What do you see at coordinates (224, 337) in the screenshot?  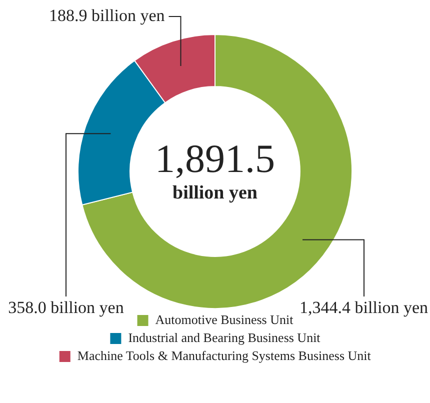 I see `legend-label: Industrial and Bearing Business Unit` at bounding box center [224, 337].